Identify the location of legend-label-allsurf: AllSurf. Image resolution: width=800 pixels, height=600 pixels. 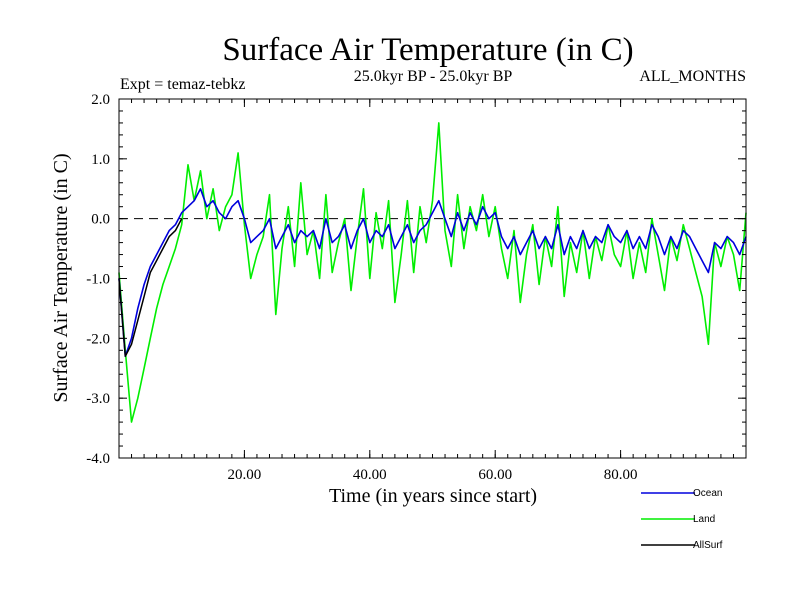
(708, 545).